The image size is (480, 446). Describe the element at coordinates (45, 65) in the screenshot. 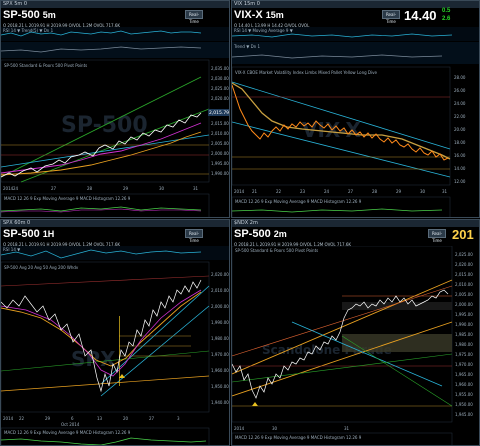

I see `price-legend: SP-500 Standard & Poors 500 Pivot Points` at that location.